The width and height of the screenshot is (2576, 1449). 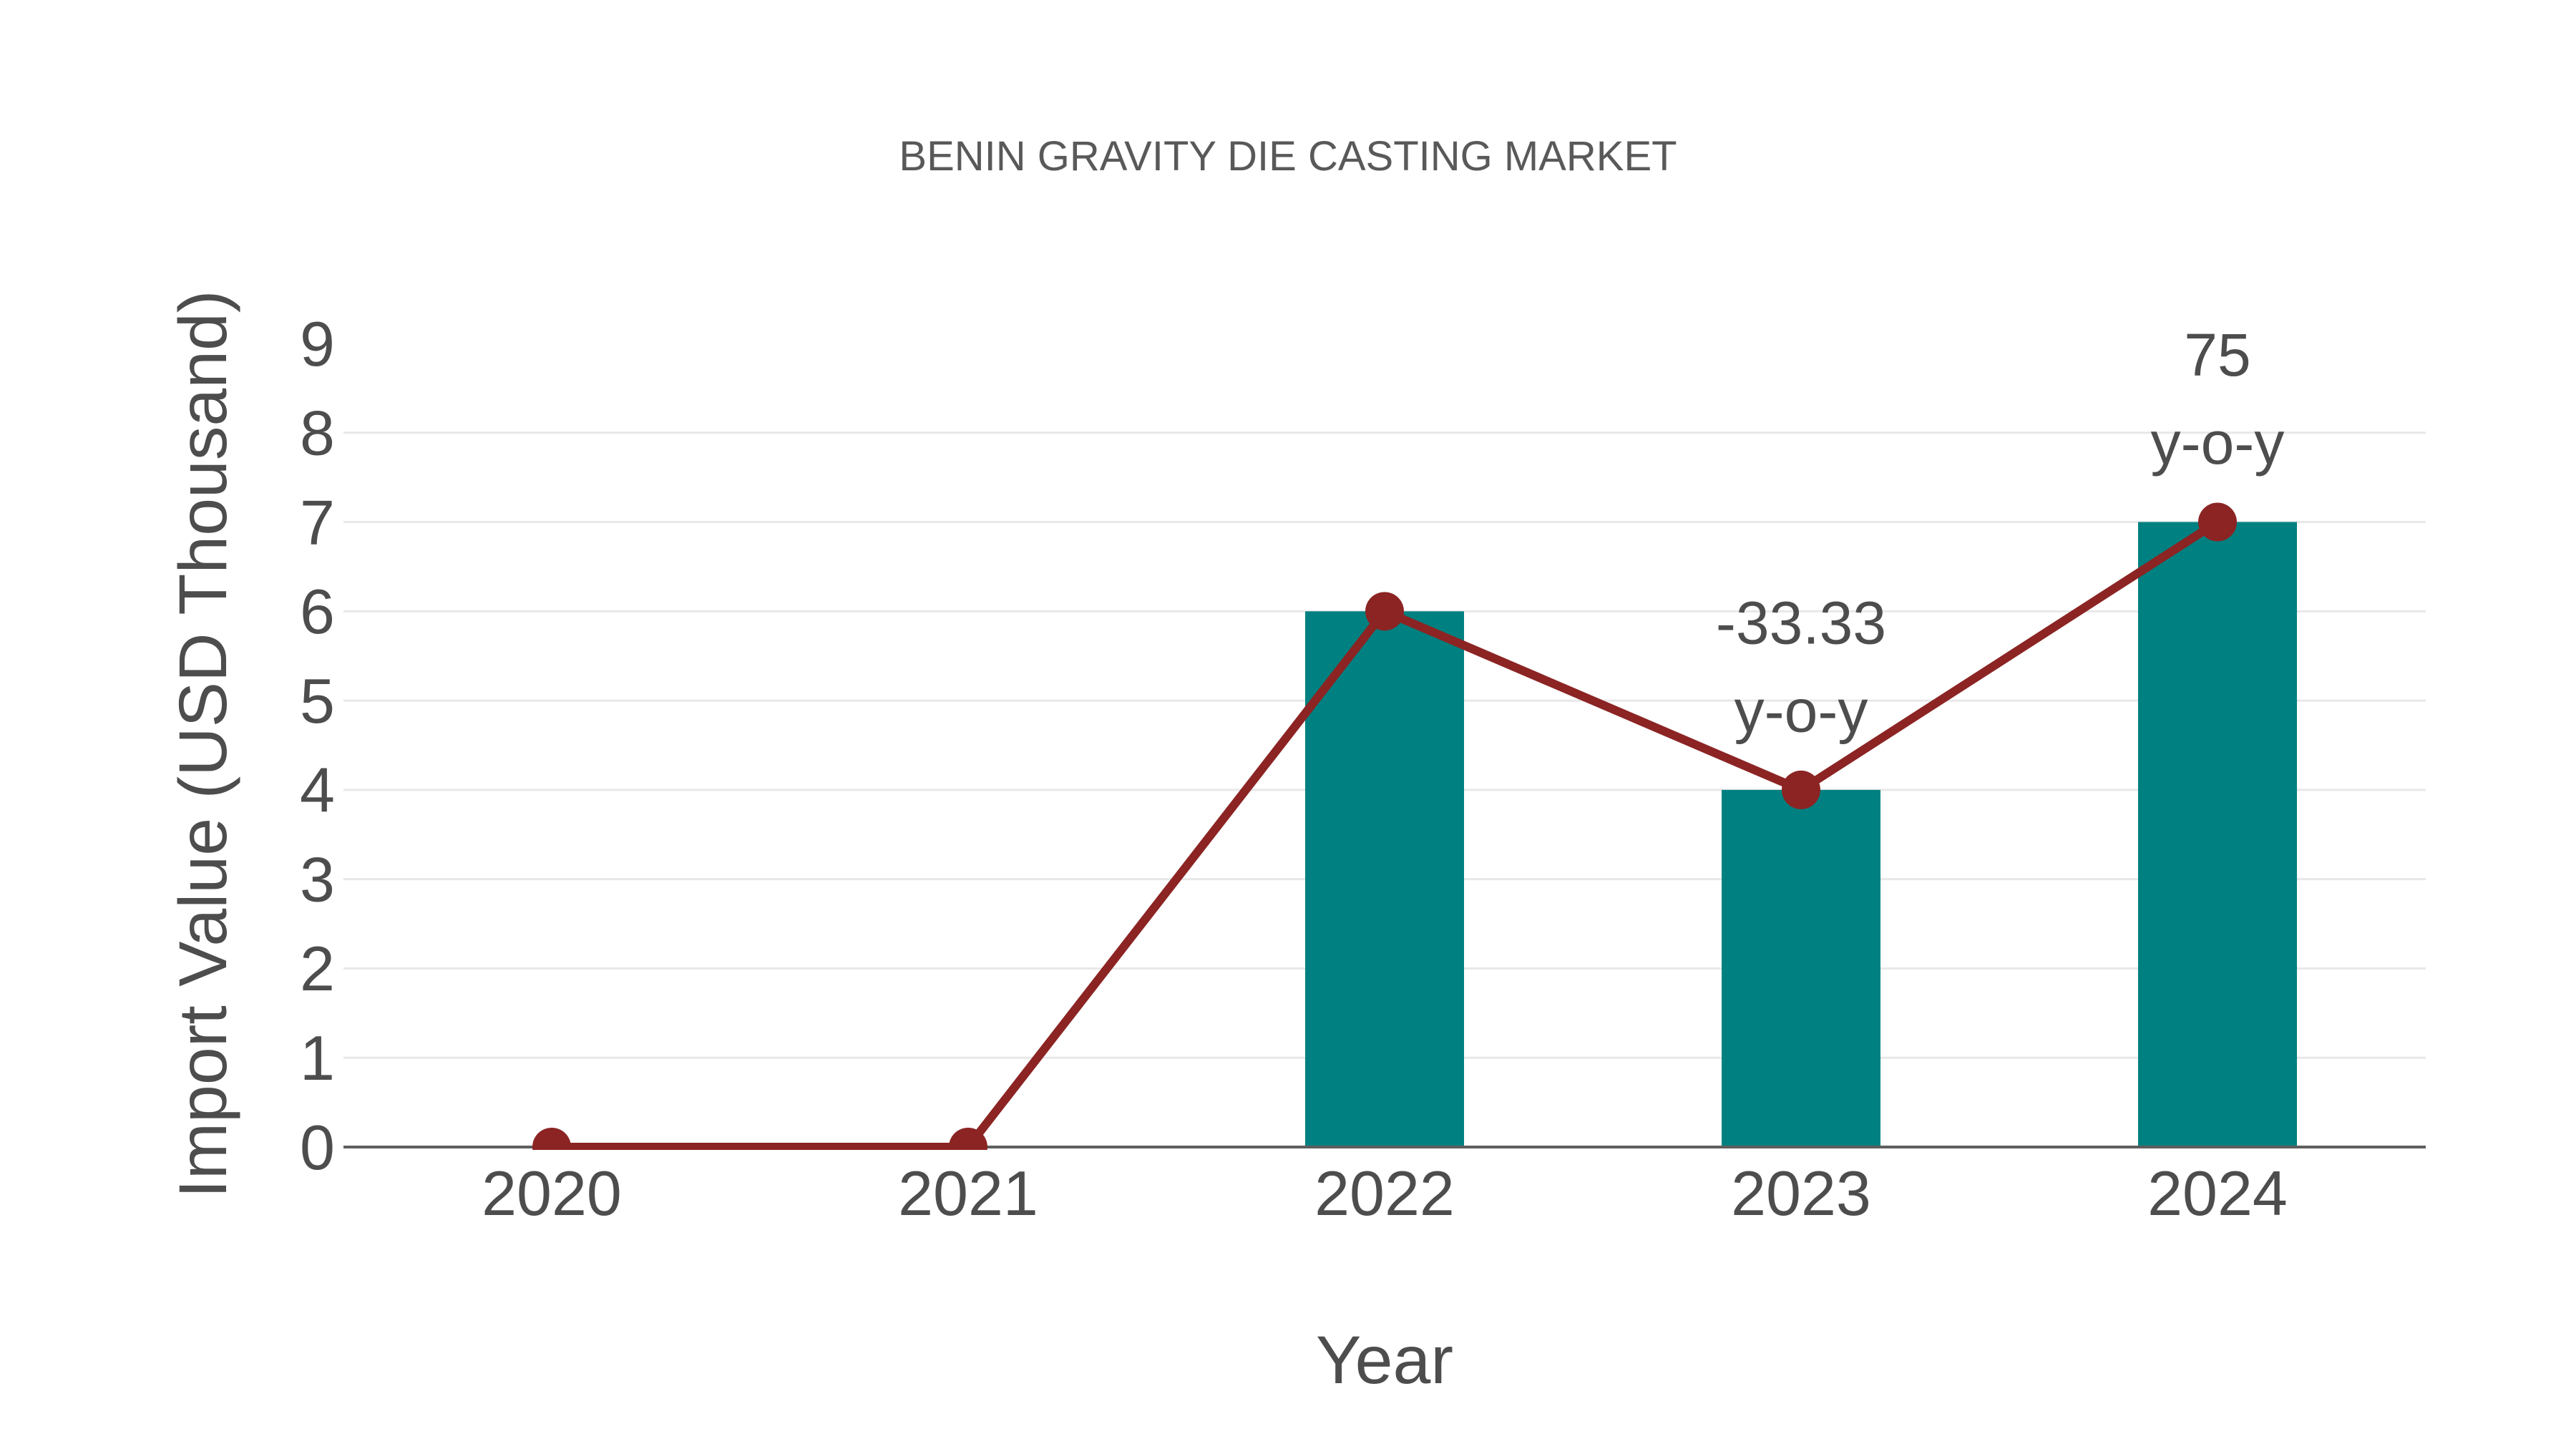 What do you see at coordinates (317, 1147) in the screenshot?
I see `y-tick-label-0: 0` at bounding box center [317, 1147].